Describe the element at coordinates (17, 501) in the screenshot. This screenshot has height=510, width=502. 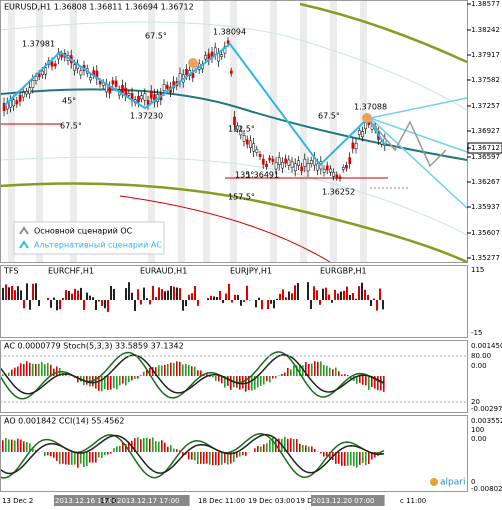
I see `time-label: 13 Dec 2` at that location.